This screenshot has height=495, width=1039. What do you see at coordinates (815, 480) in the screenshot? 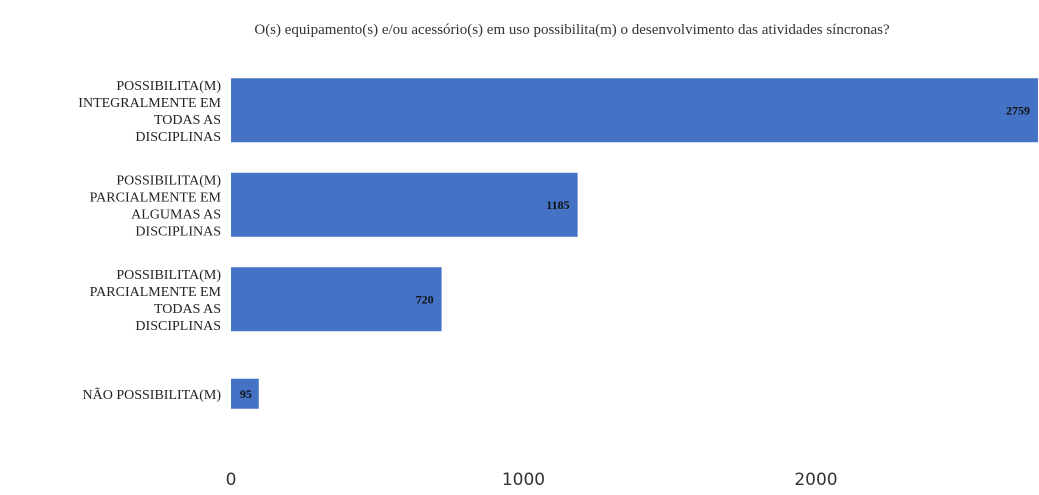
I see `x-tick-label-2000: 2000` at bounding box center [815, 480].